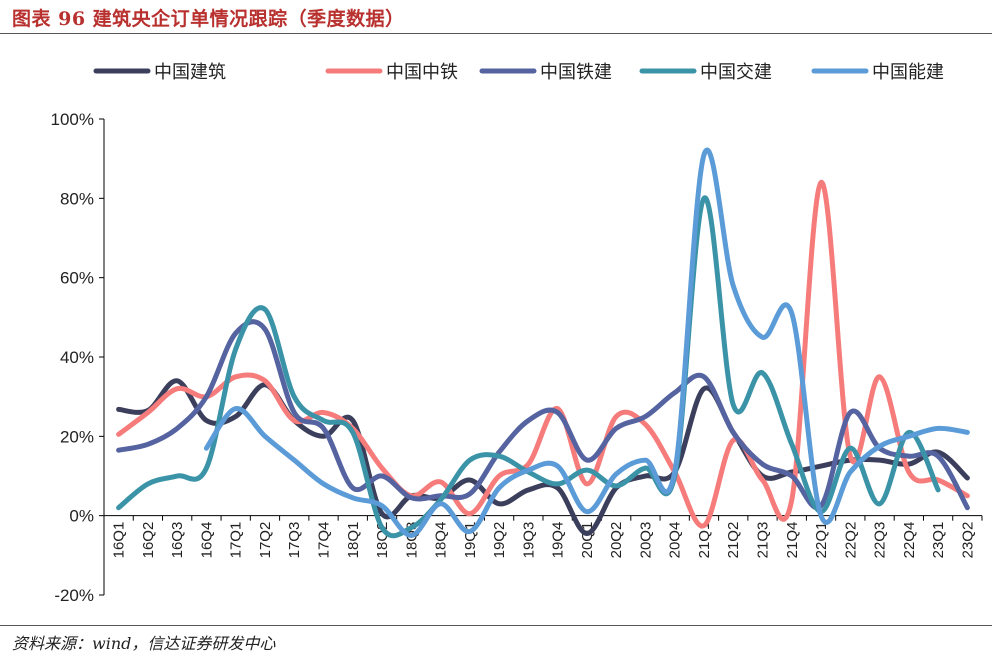 The width and height of the screenshot is (992, 666). What do you see at coordinates (148, 540) in the screenshot?
I see `x-tick-label: 16Q2` at bounding box center [148, 540].